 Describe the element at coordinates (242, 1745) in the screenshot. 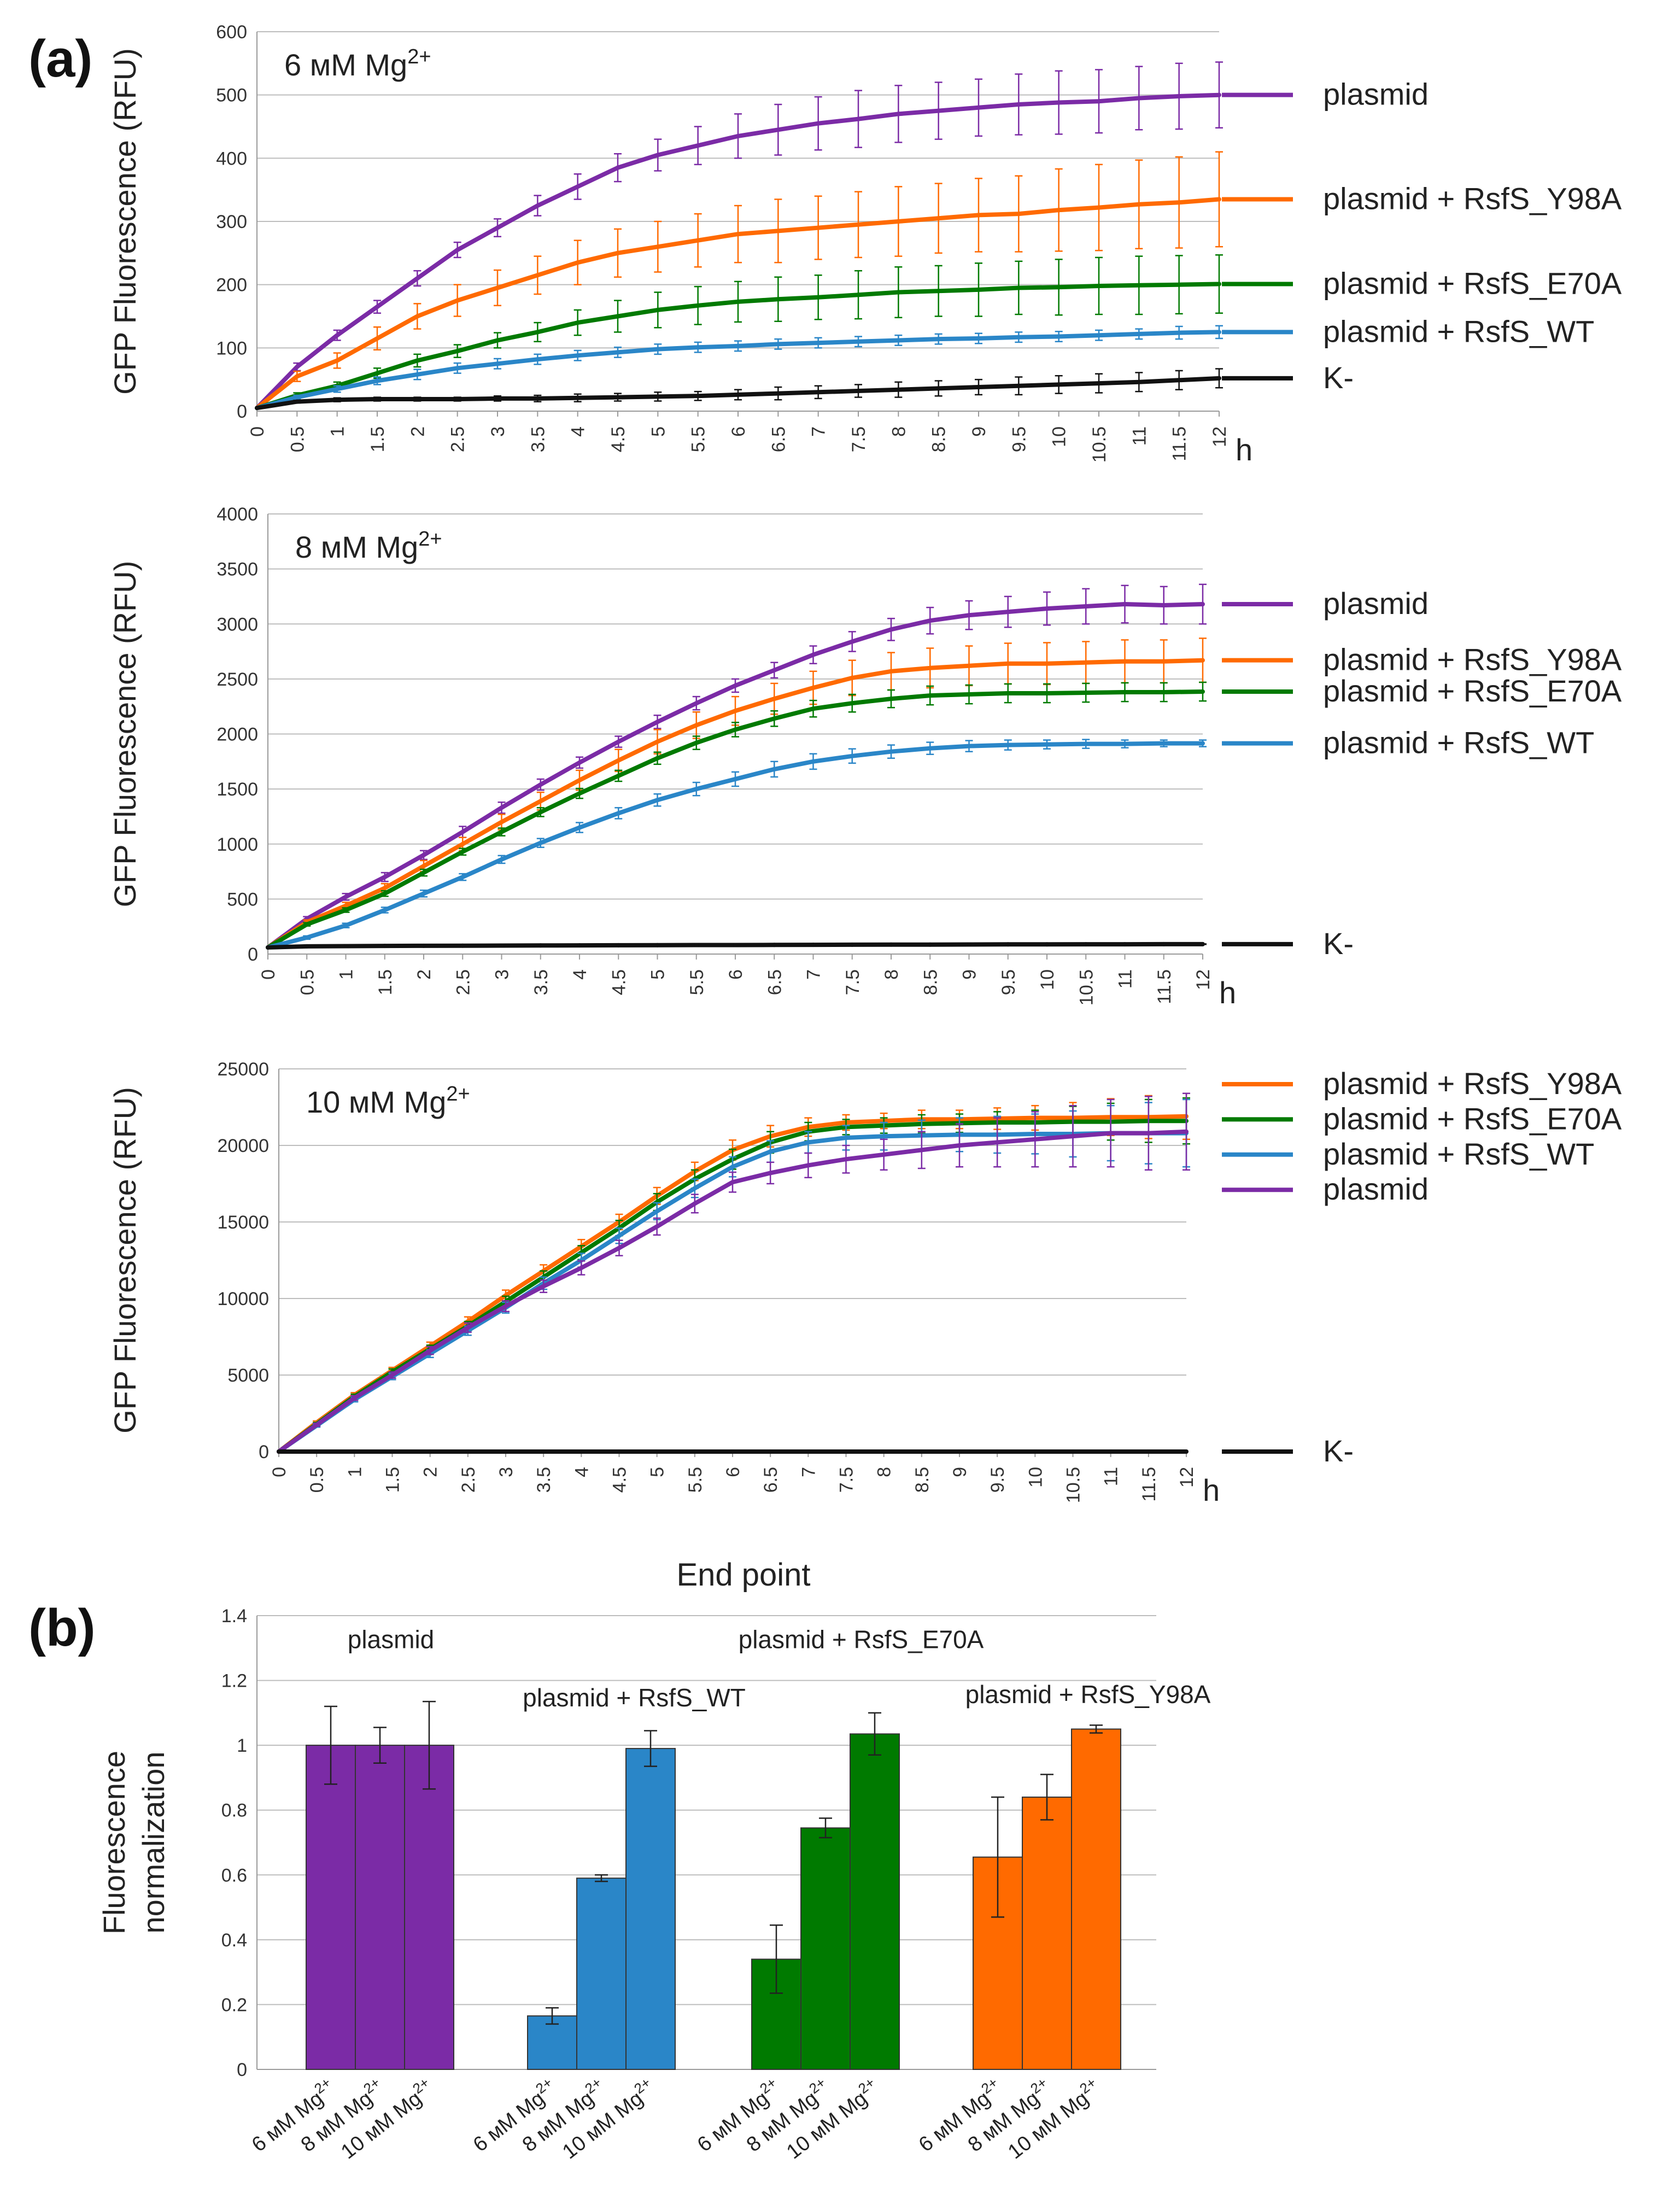

I see `y-tick-label: 1` at that location.